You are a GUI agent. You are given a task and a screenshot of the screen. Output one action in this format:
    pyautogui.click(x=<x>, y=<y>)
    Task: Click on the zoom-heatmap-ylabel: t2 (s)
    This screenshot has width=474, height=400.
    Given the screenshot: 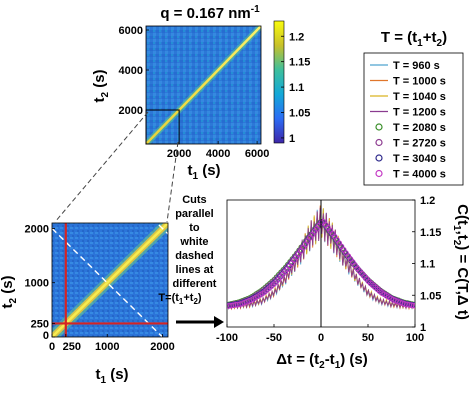 What is the action you would take?
    pyautogui.click(x=9, y=291)
    